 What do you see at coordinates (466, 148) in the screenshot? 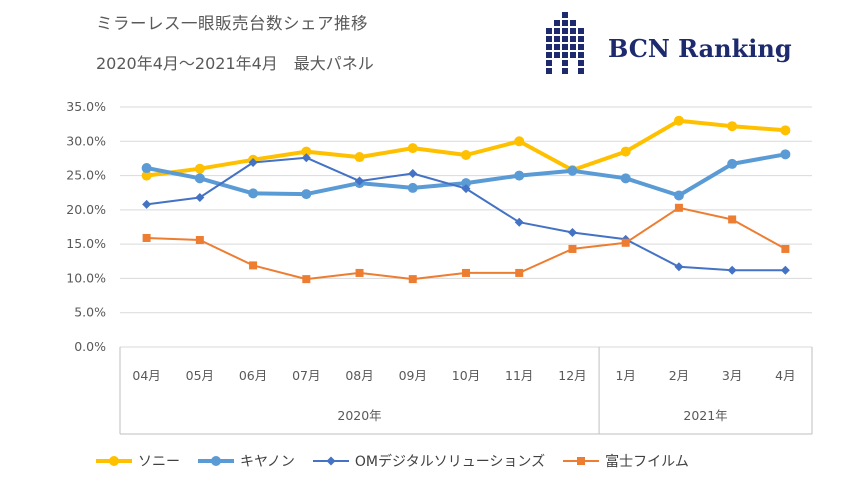
I see `series-line` at bounding box center [466, 148].